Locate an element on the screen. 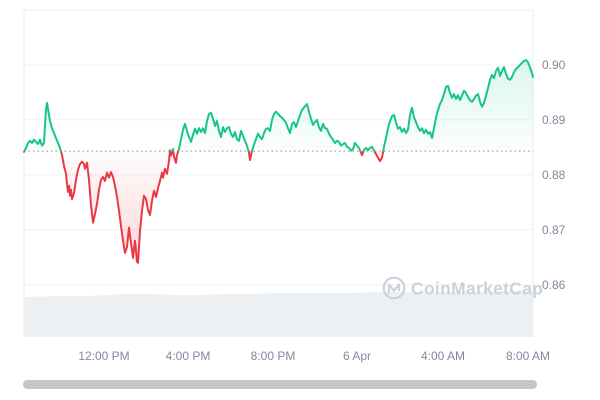 Image resolution: width=600 pixels, height=400 pixels. volume-area is located at coordinates (278, 314).